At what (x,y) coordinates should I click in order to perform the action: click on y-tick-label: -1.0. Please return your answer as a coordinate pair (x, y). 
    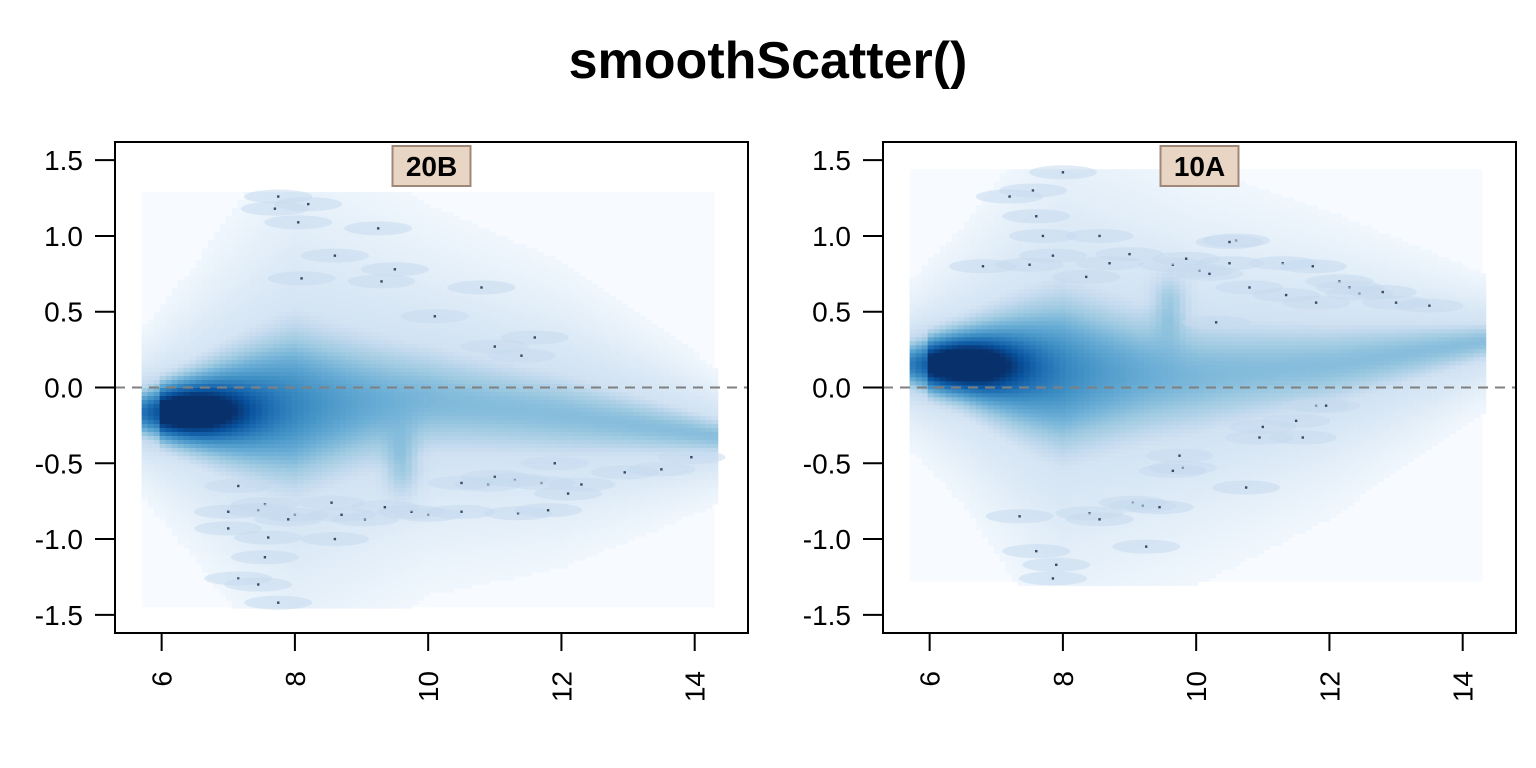
    Looking at the image, I should click on (59, 539).